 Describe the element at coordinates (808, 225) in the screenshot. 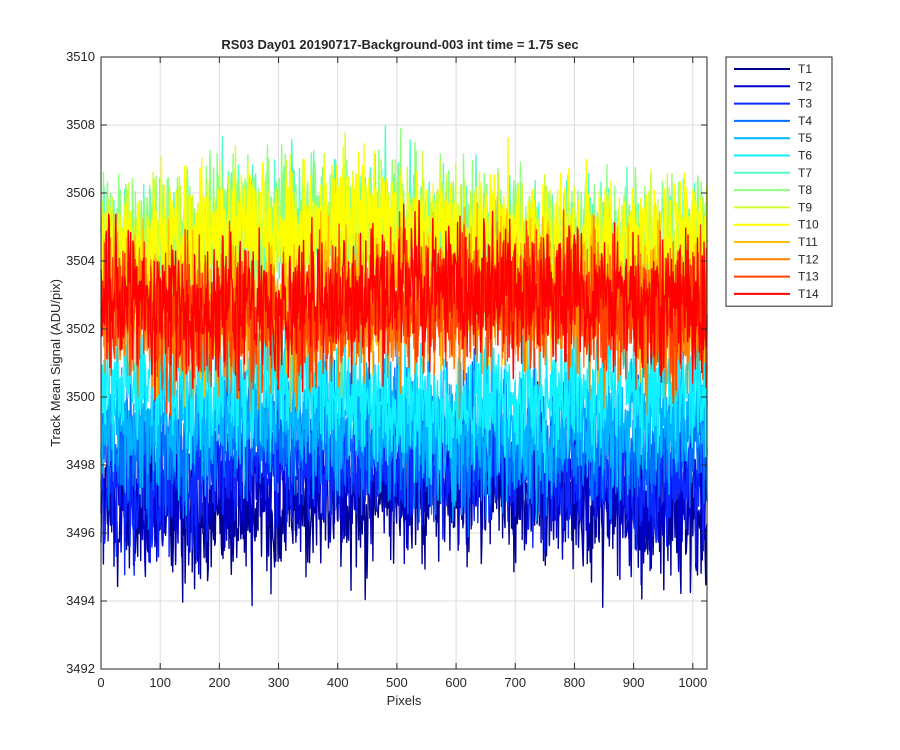

I see `legend-label-t10: T10` at that location.